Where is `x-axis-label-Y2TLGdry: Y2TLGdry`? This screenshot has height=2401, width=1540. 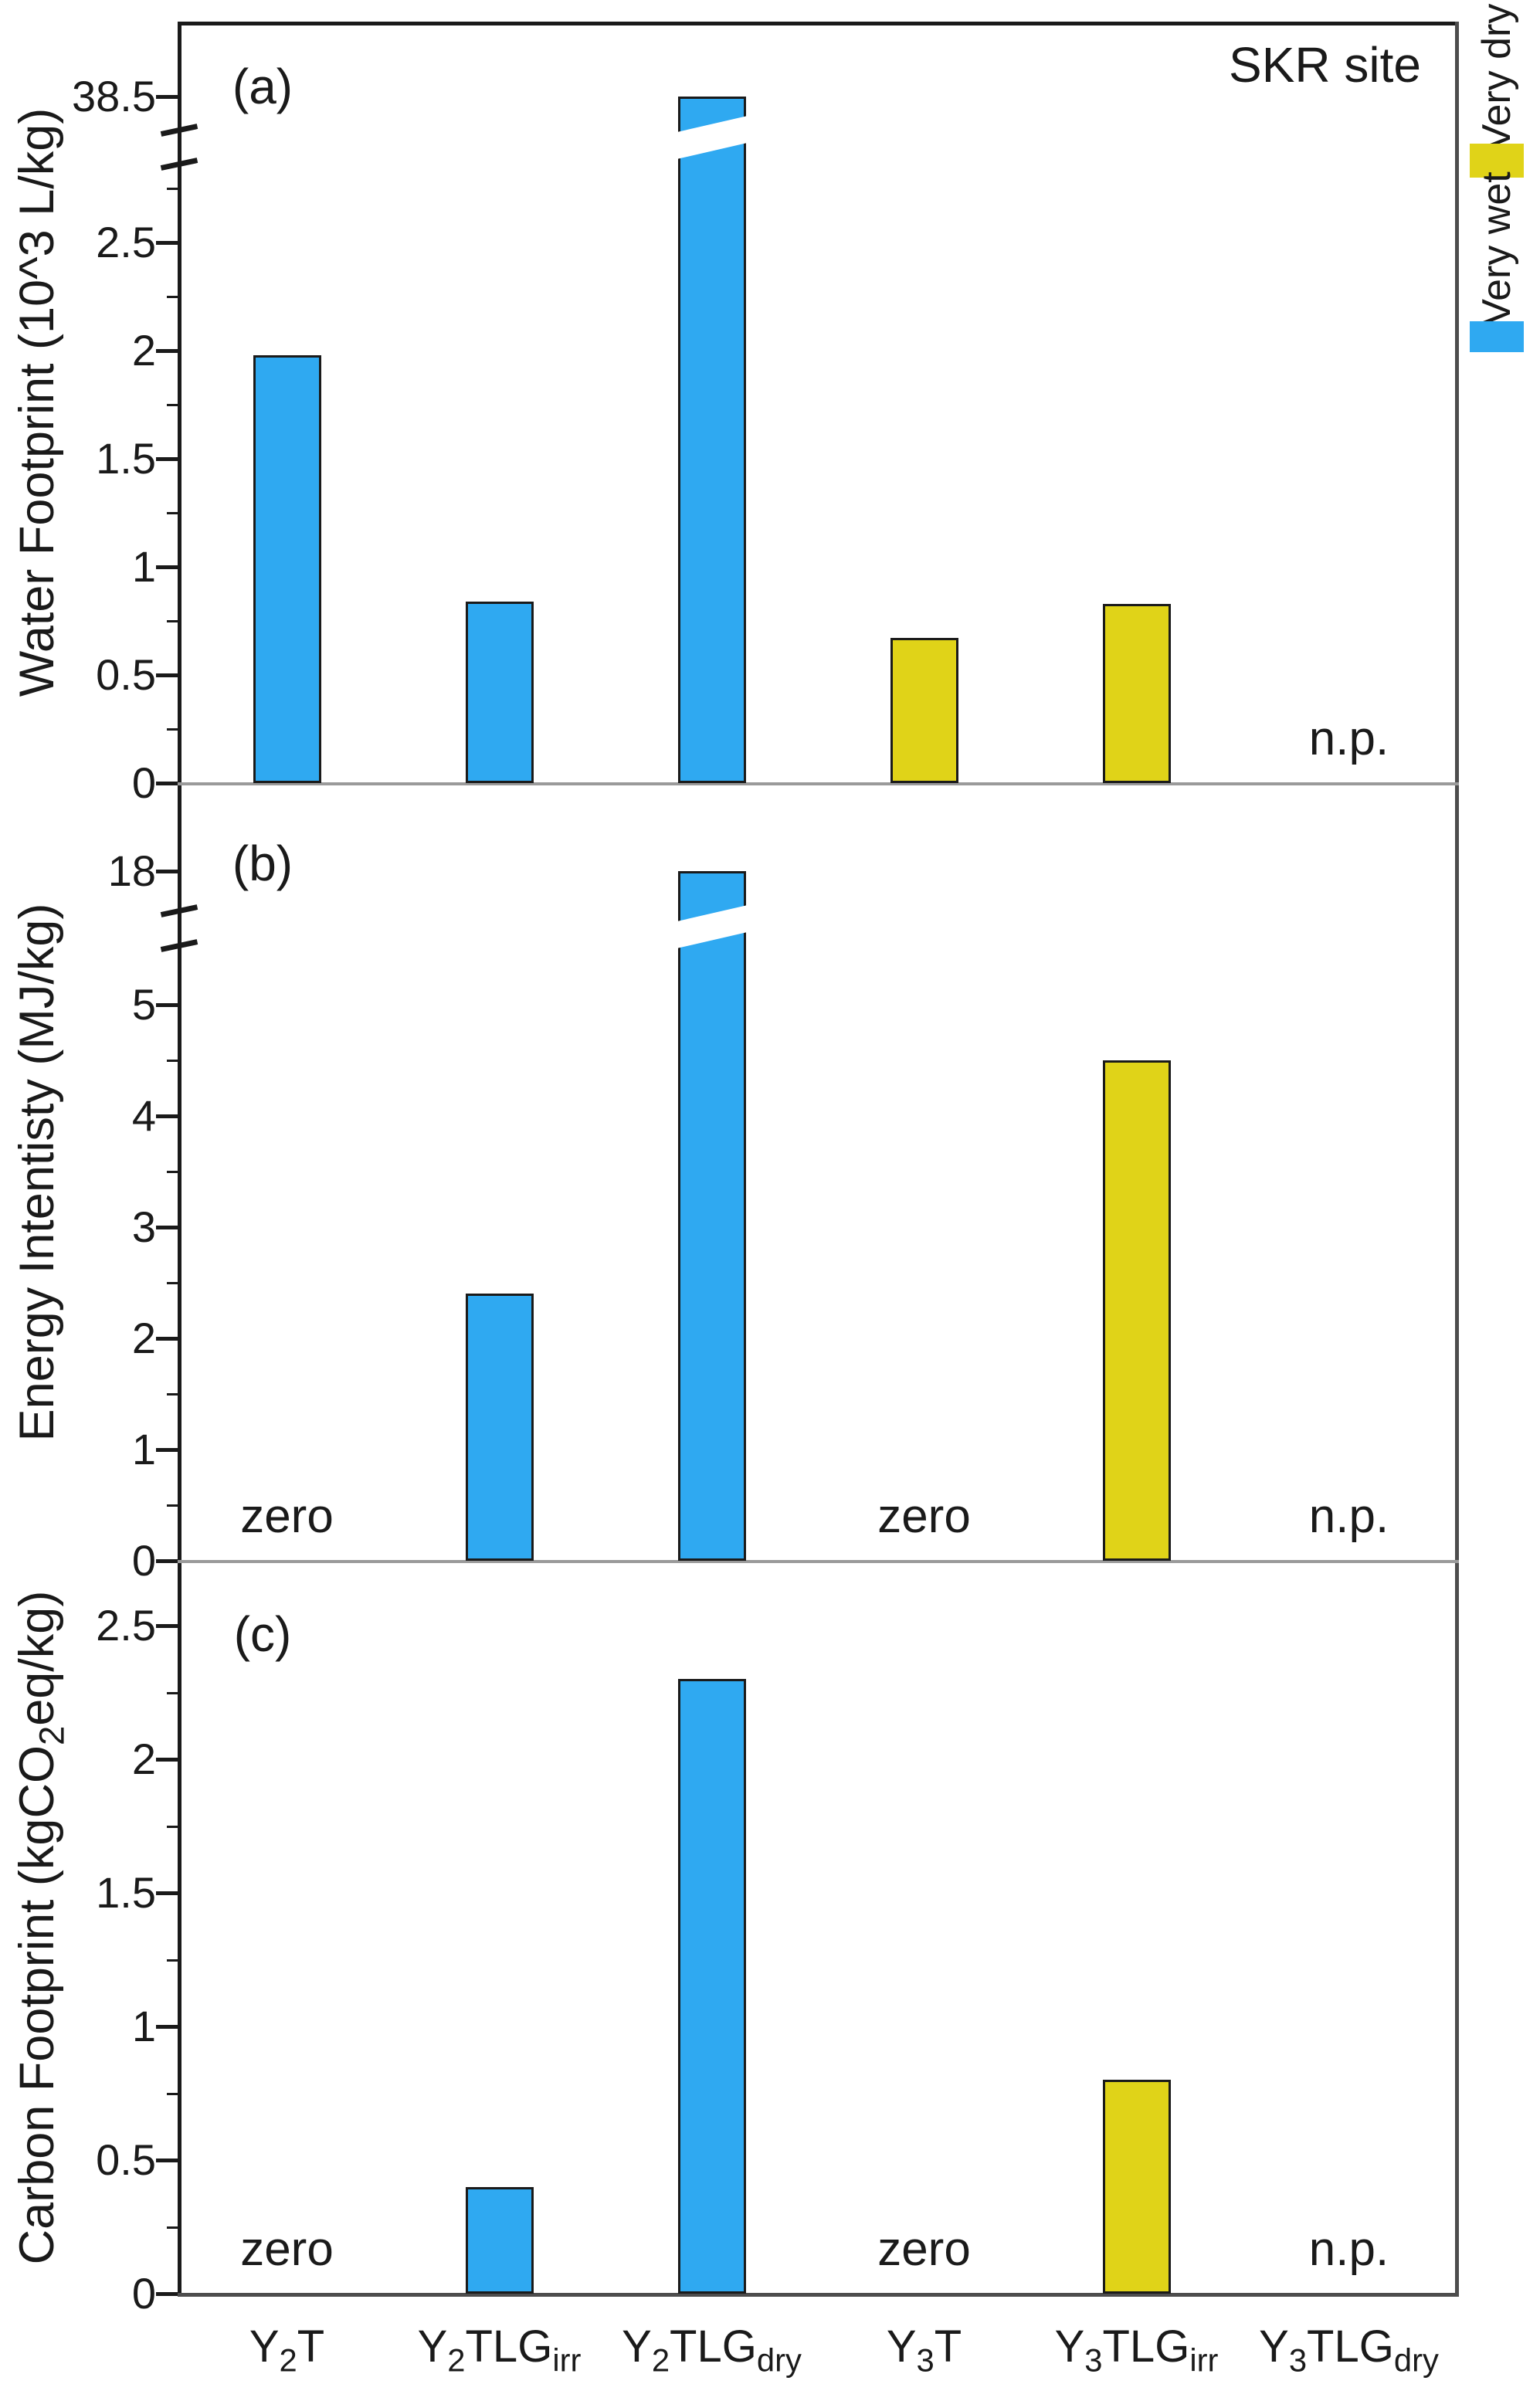 x-axis-label-Y2TLGdry: Y2TLGdry is located at coordinates (712, 2348).